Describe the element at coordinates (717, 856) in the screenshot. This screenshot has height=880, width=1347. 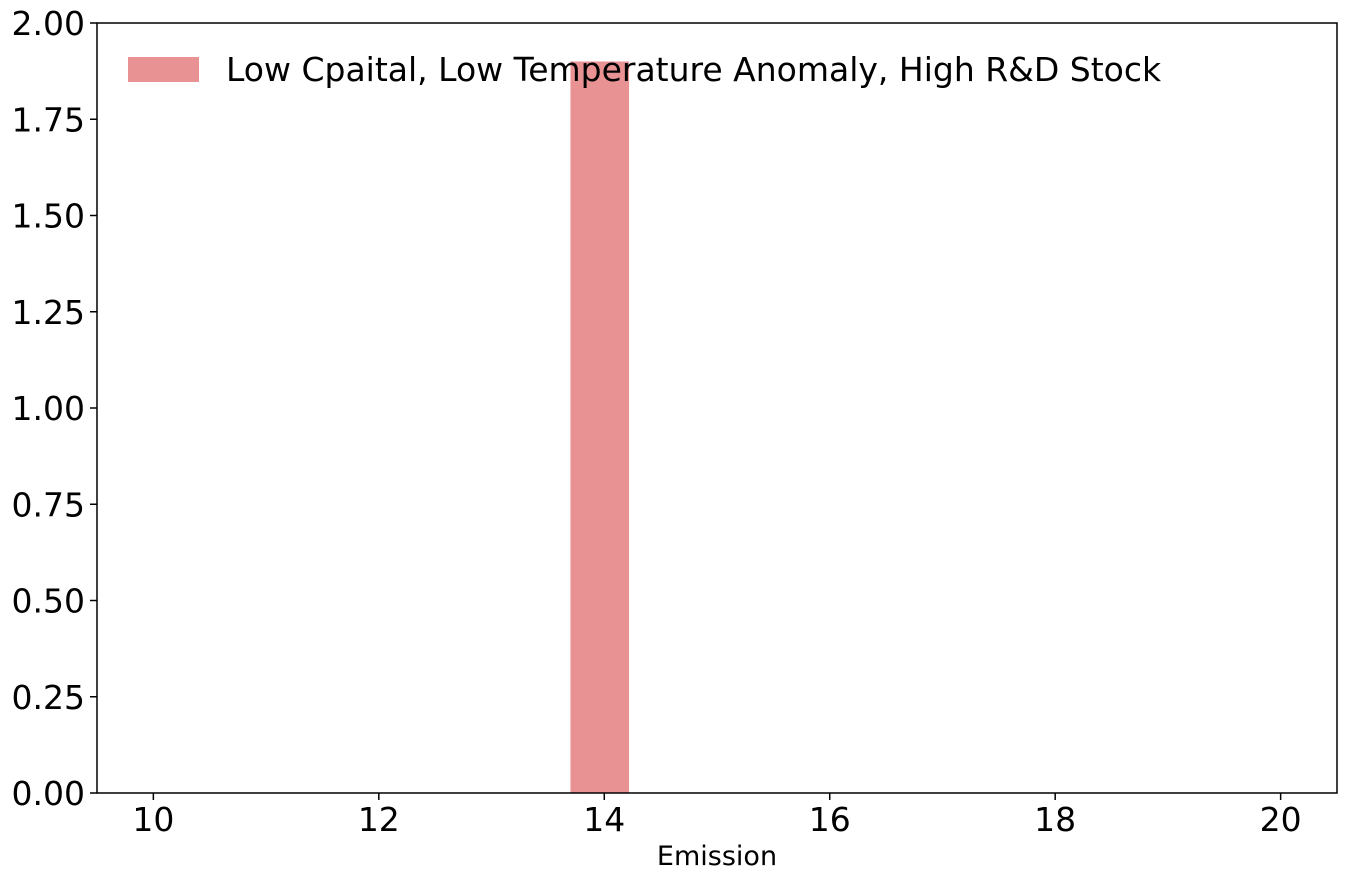
I see `x-axis-label: Emission` at that location.